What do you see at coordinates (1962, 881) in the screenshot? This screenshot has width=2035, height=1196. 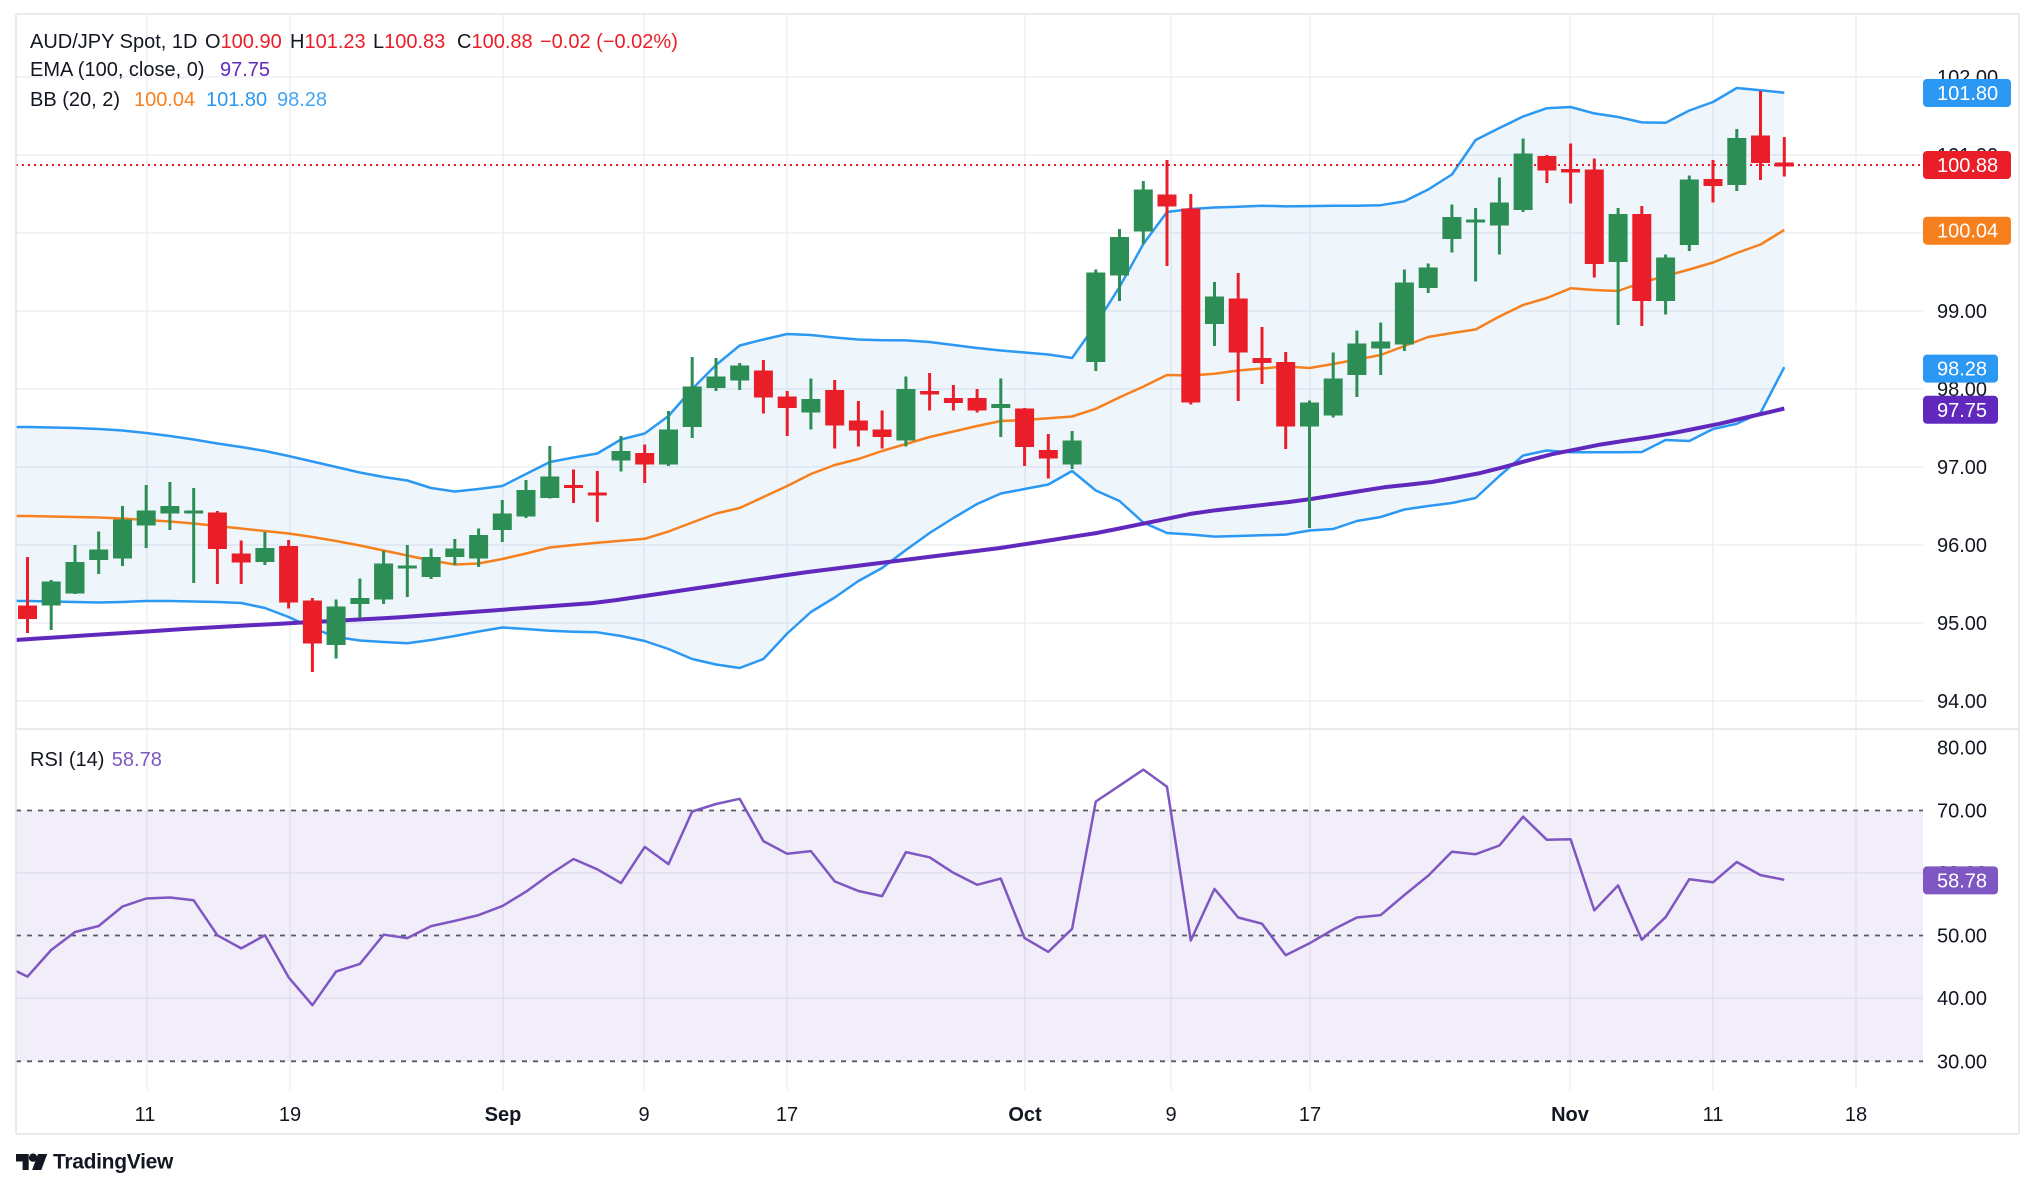 I see `svg-text: 58.78` at bounding box center [1962, 881].